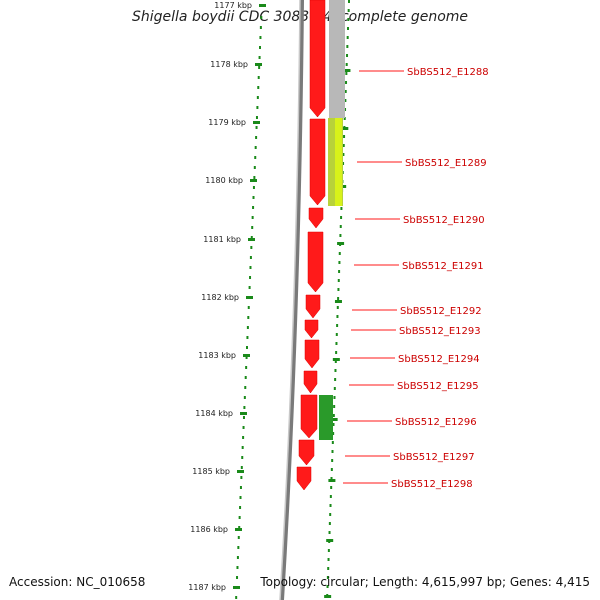  Describe the element at coordinates (337, 59) in the screenshot. I see `feature-block-gray` at that location.